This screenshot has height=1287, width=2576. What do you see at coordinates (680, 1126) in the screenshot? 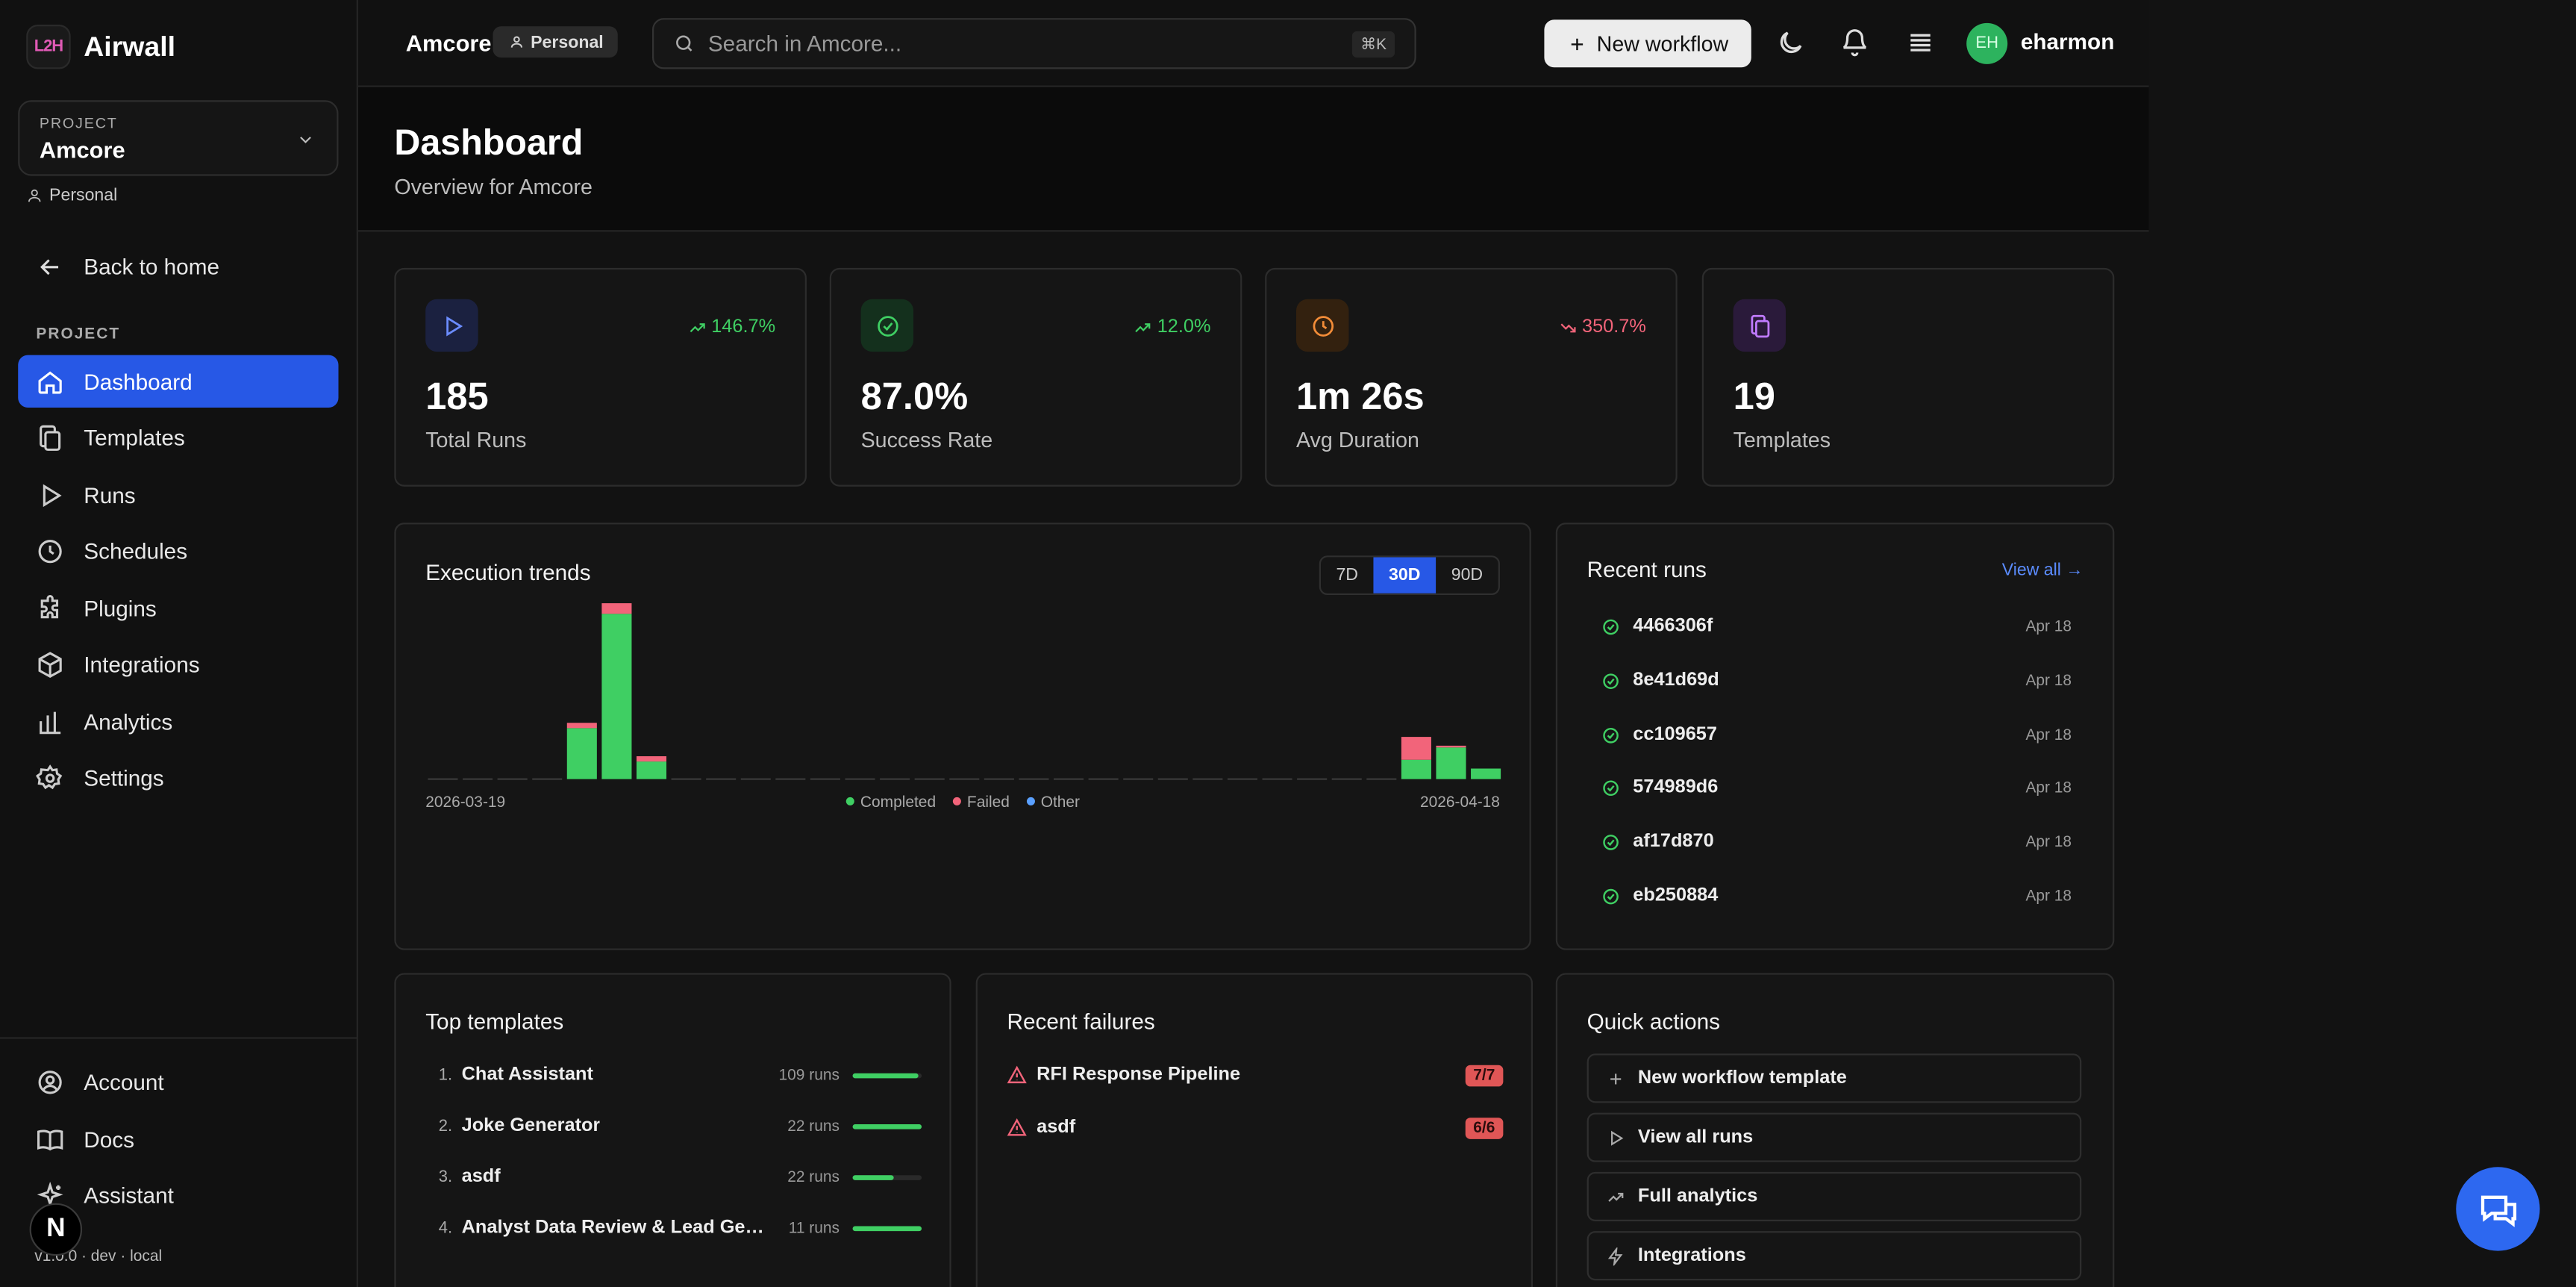
I see `template-row: 2. Joke Generator 22 runs` at bounding box center [680, 1126].